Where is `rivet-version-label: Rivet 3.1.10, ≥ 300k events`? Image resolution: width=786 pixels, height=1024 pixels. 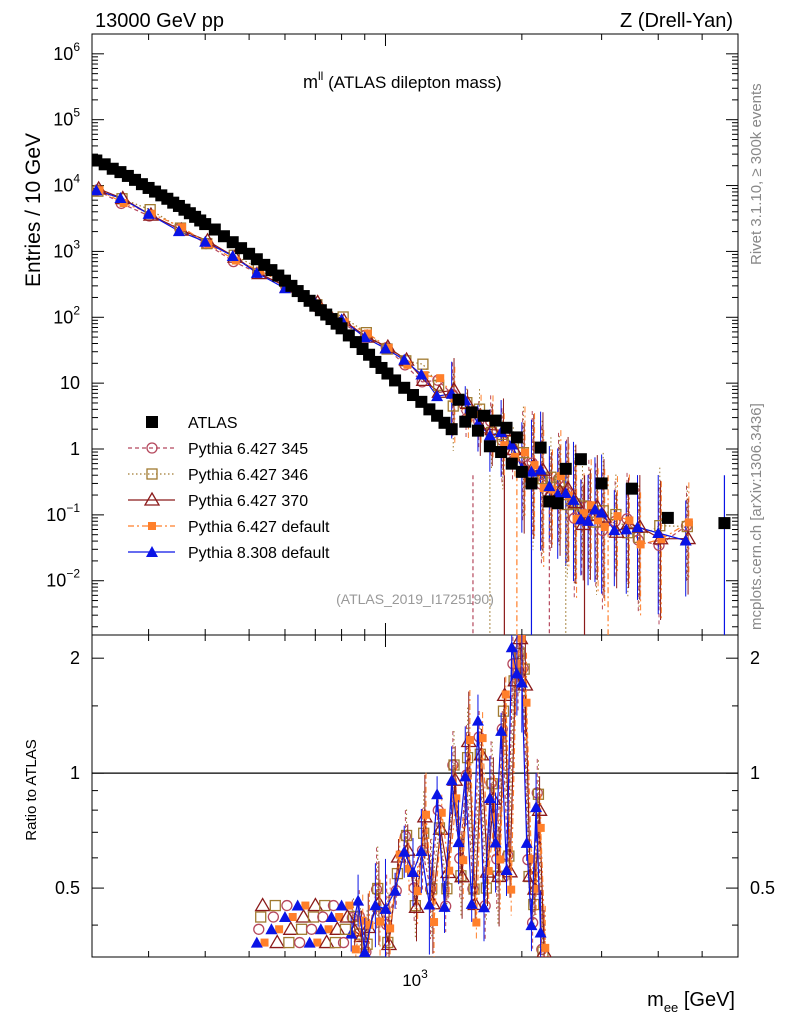 rivet-version-label: Rivet 3.1.10, ≥ 300k events is located at coordinates (756, 174).